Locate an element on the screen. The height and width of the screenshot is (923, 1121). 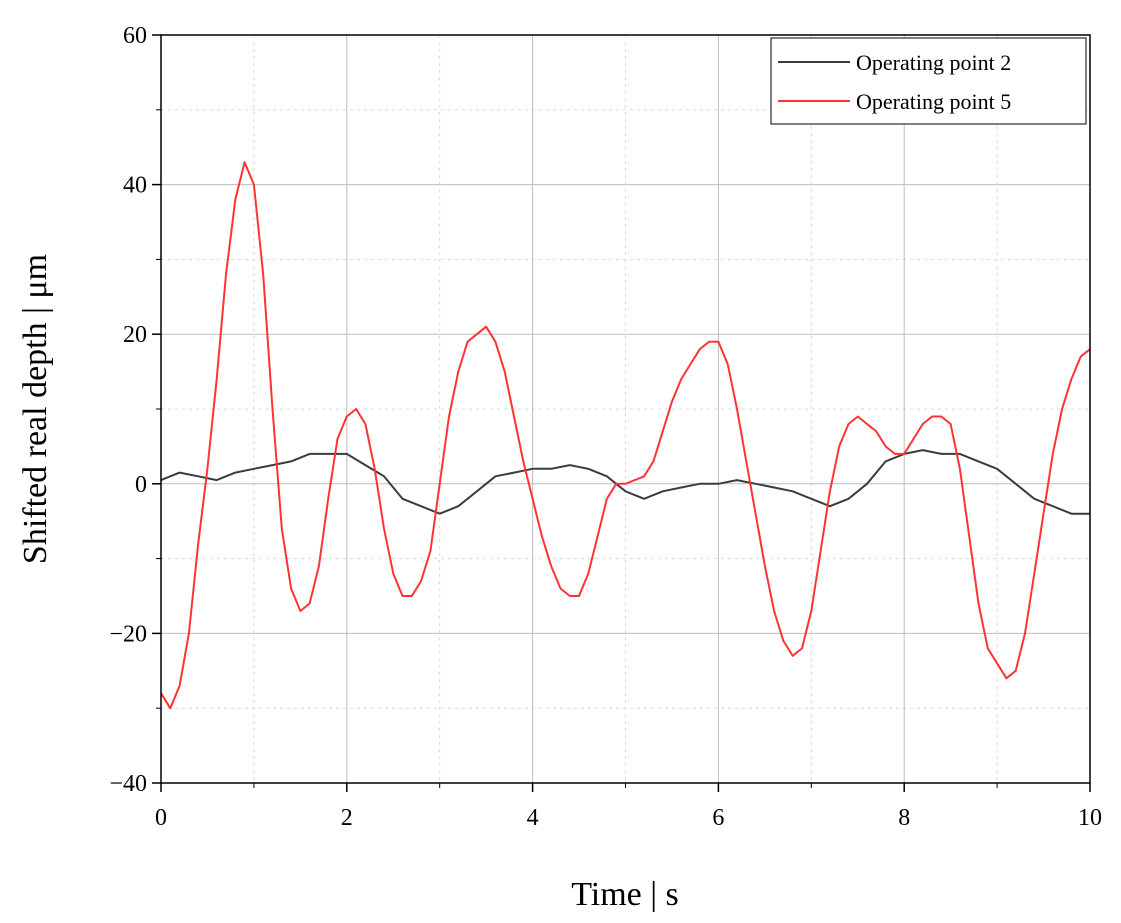
x-tick-label: 8 is located at coordinates (904, 818).